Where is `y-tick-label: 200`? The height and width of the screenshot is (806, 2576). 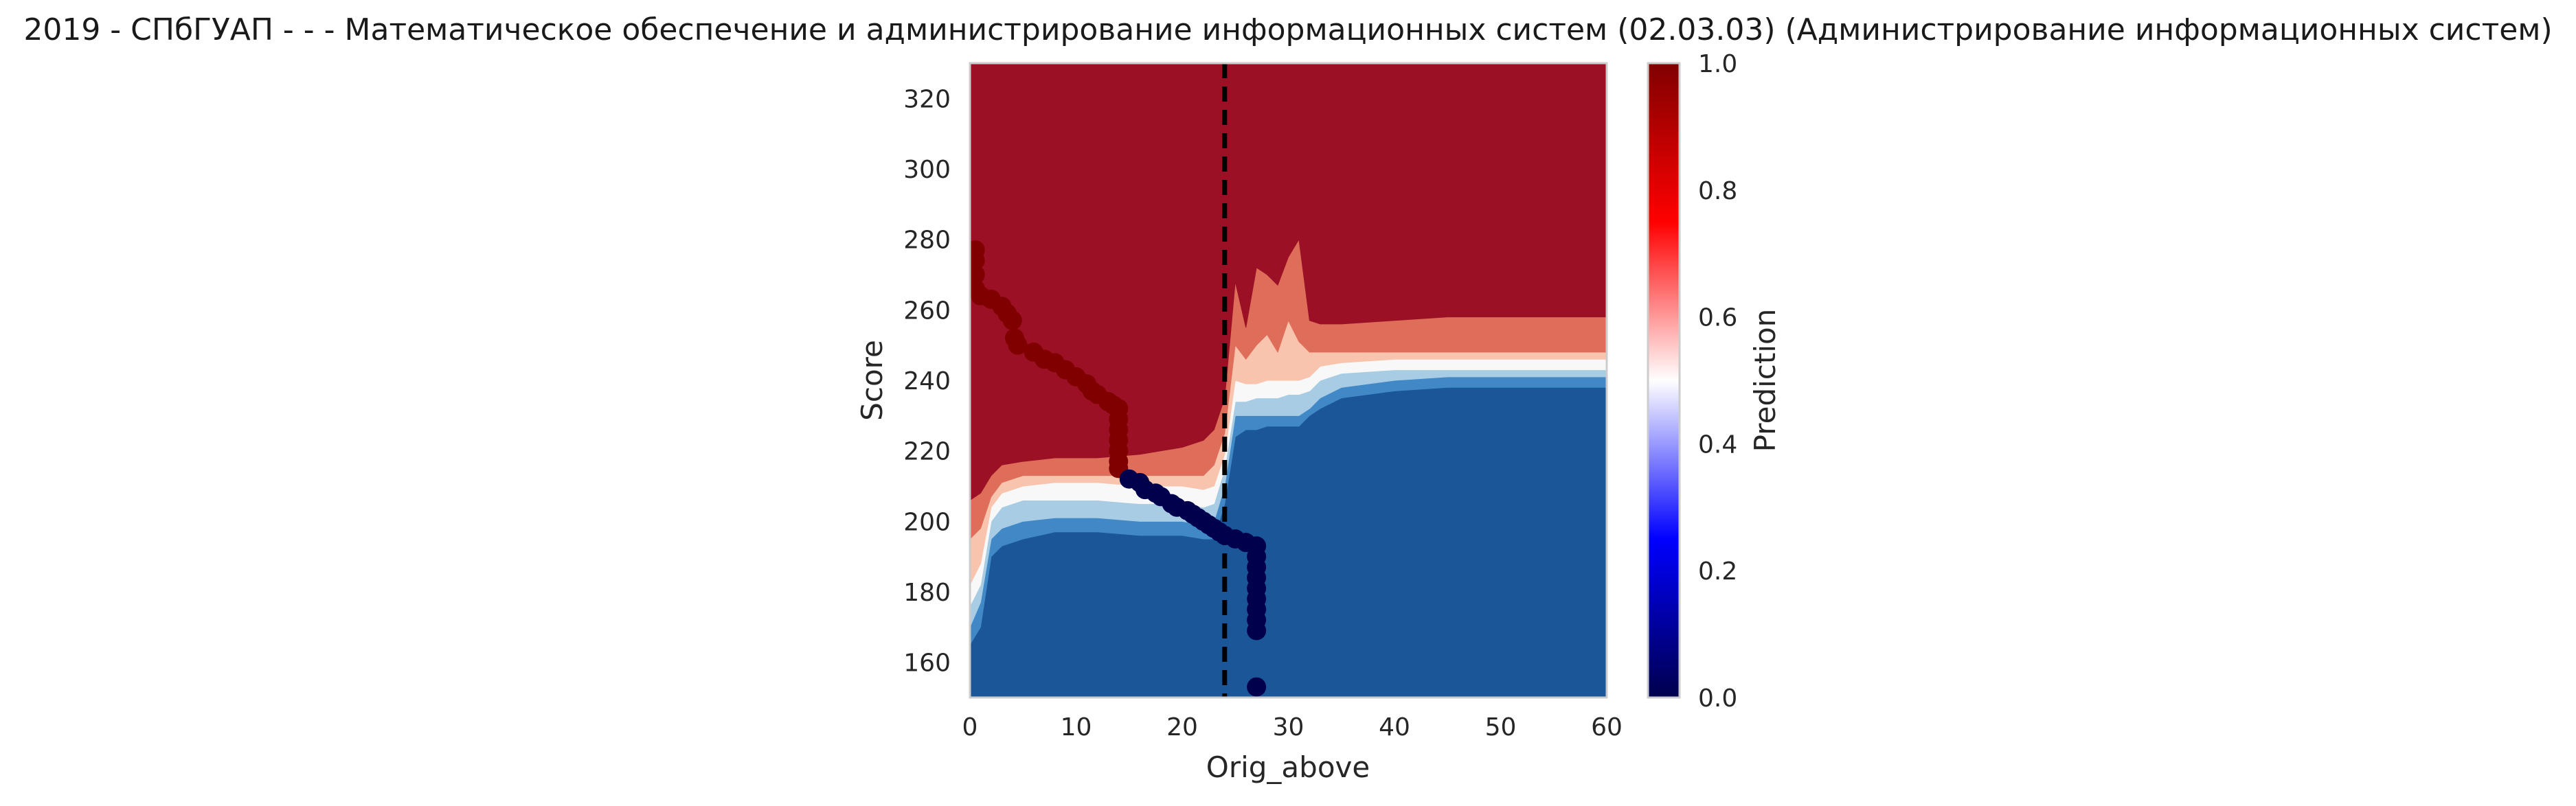 y-tick-label: 200 is located at coordinates (927, 522).